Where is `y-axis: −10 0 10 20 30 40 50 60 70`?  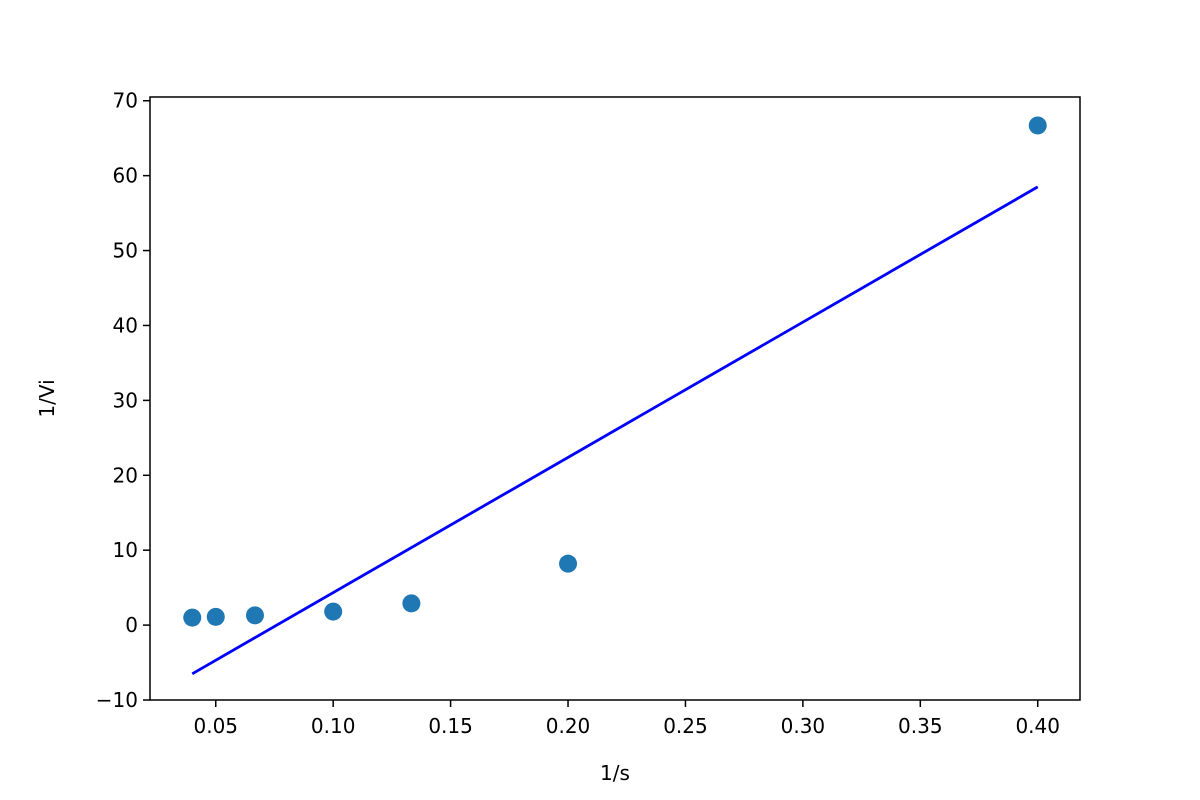
y-axis: −10 0 10 20 30 40 50 60 70 is located at coordinates (123, 400).